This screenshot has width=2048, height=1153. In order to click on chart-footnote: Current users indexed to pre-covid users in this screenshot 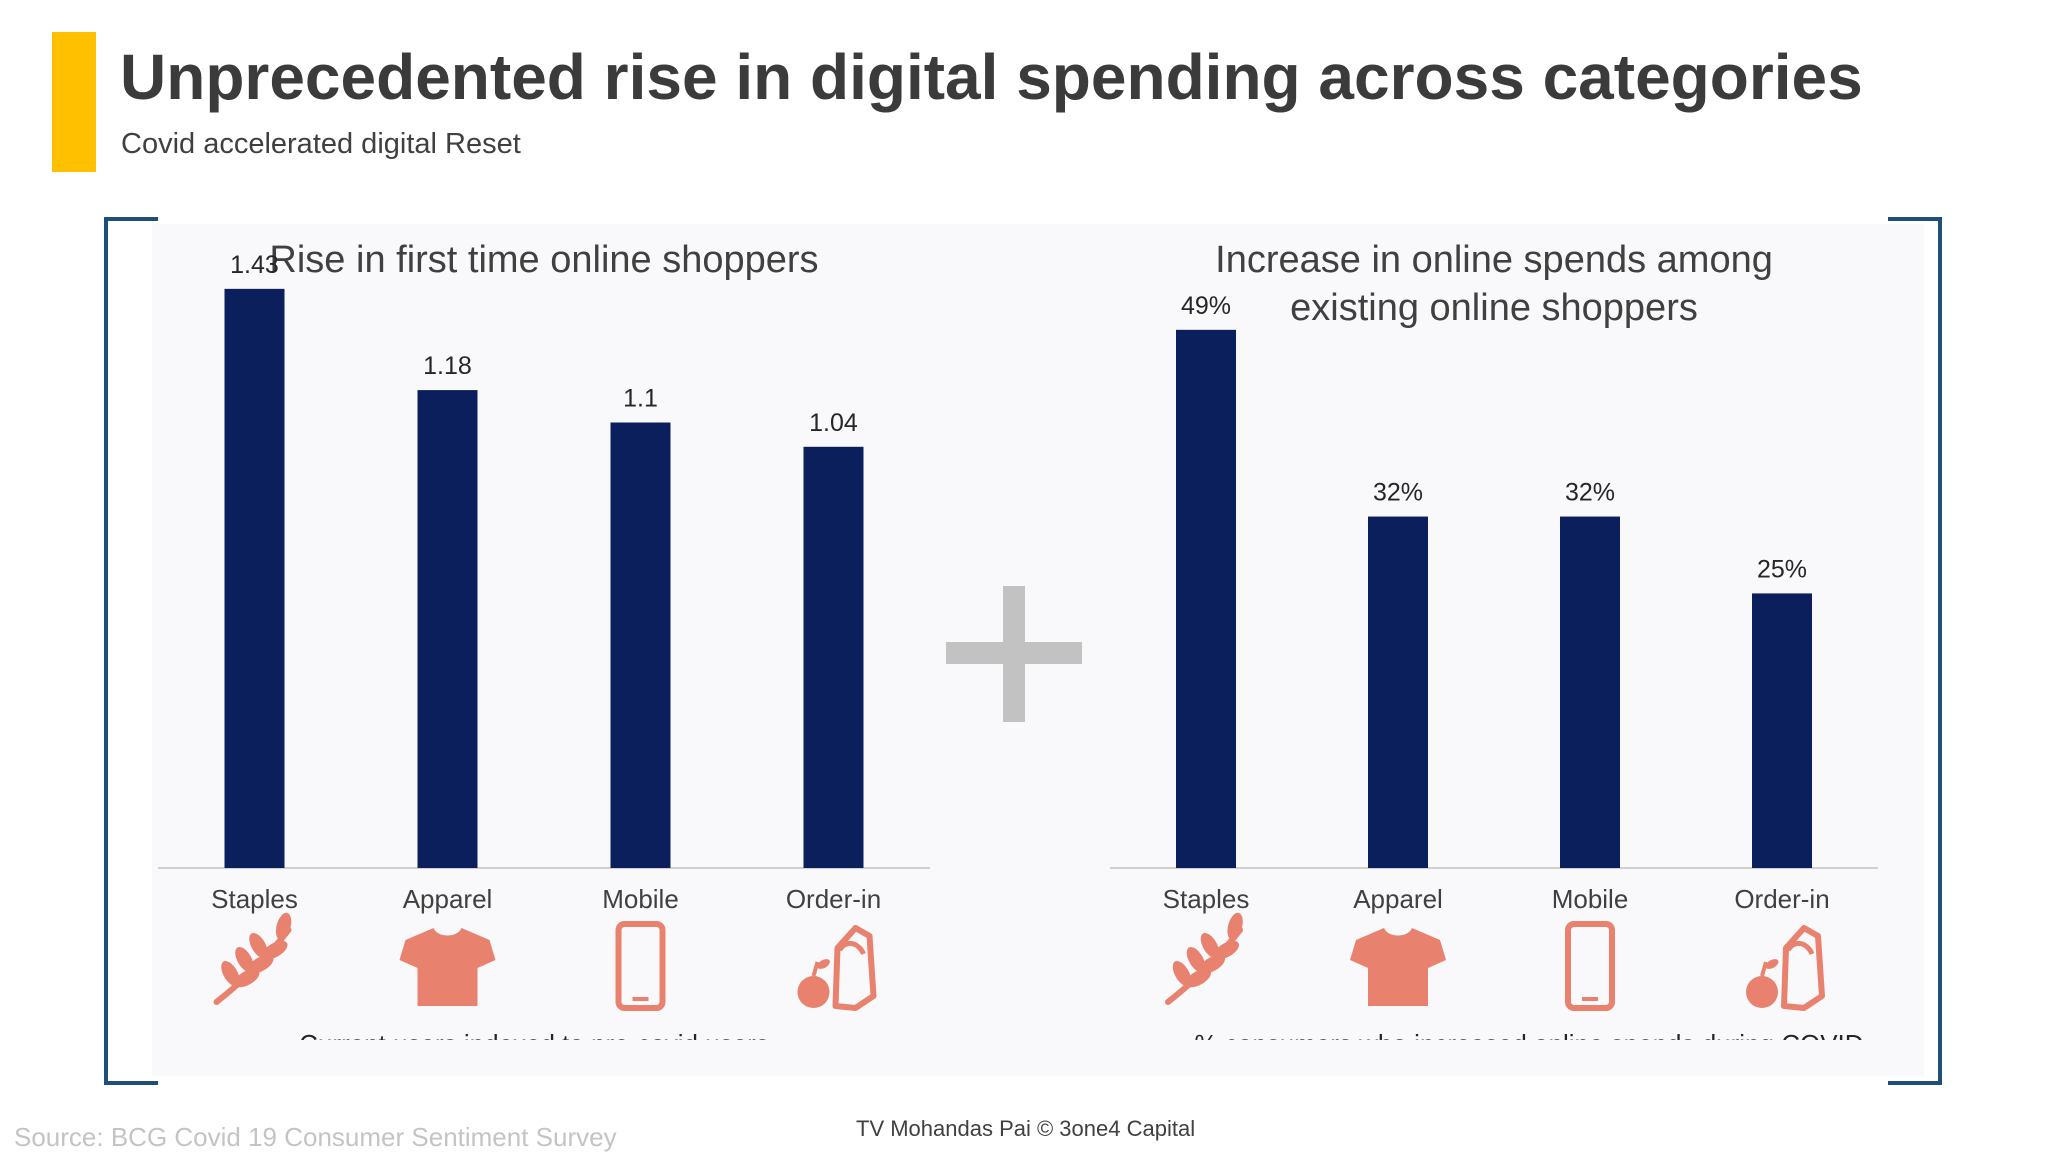, I will do `click(534, 1034)`.